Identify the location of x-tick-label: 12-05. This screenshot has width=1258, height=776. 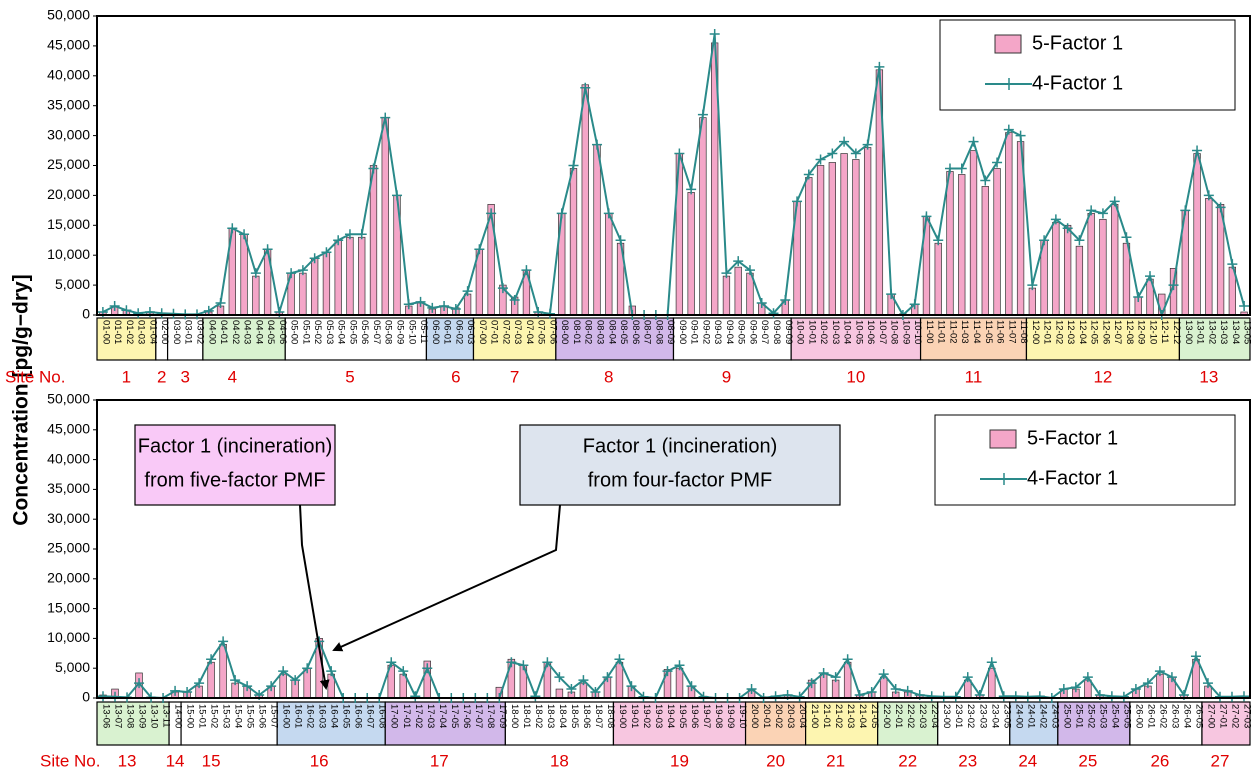
(1094, 332).